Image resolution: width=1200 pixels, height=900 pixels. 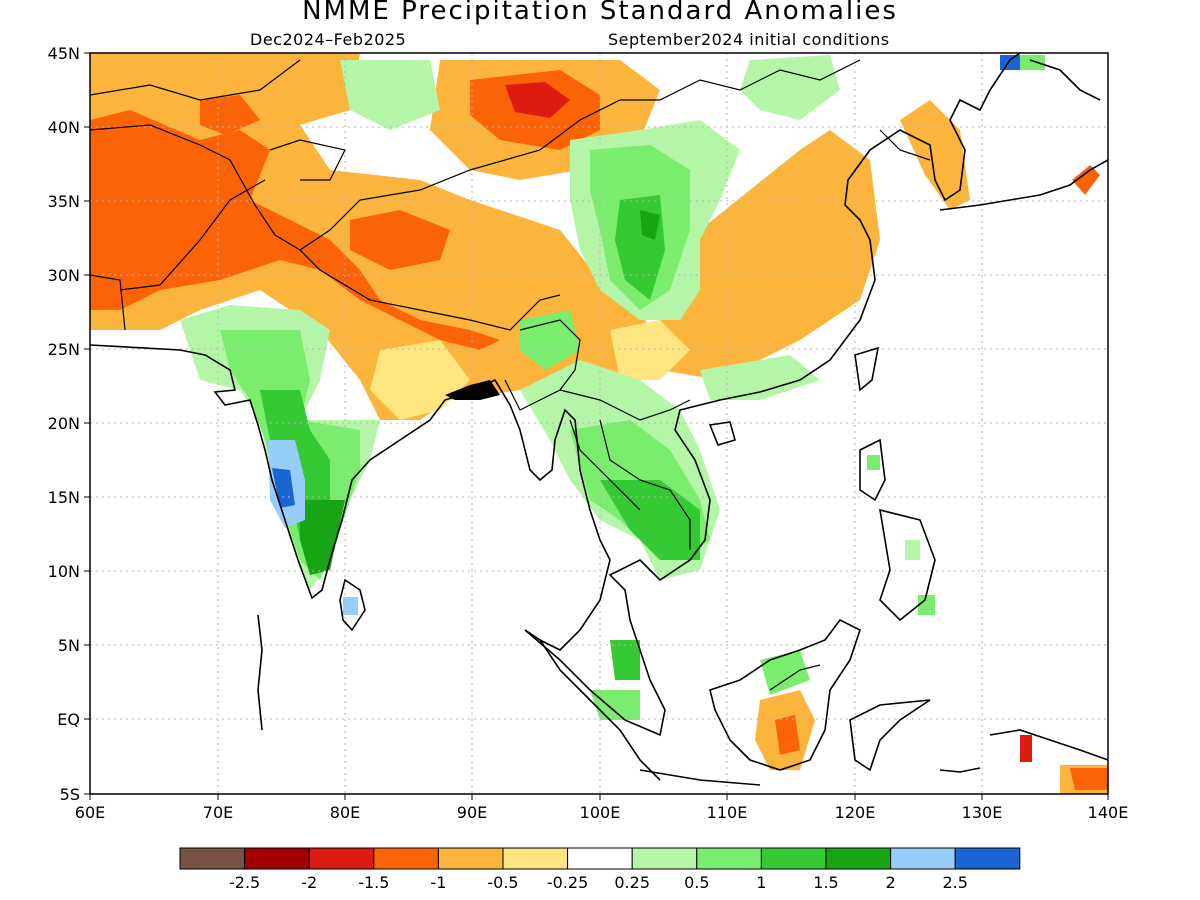 I want to click on dry-region-korea, so click(x=935, y=155).